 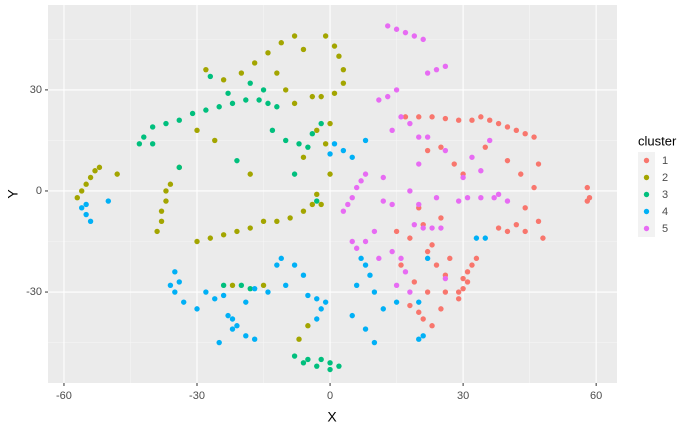 I want to click on y-tick-label: -30, so click(x=34, y=292).